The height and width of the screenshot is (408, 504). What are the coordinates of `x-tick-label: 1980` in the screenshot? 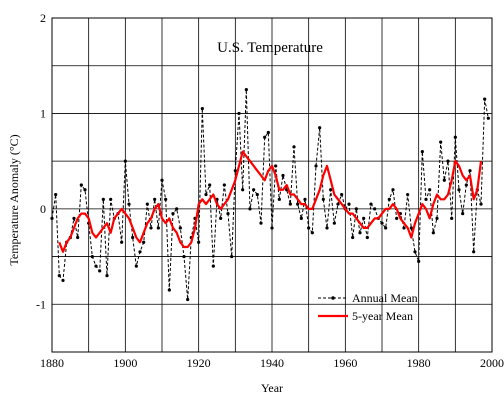 It's located at (419, 363).